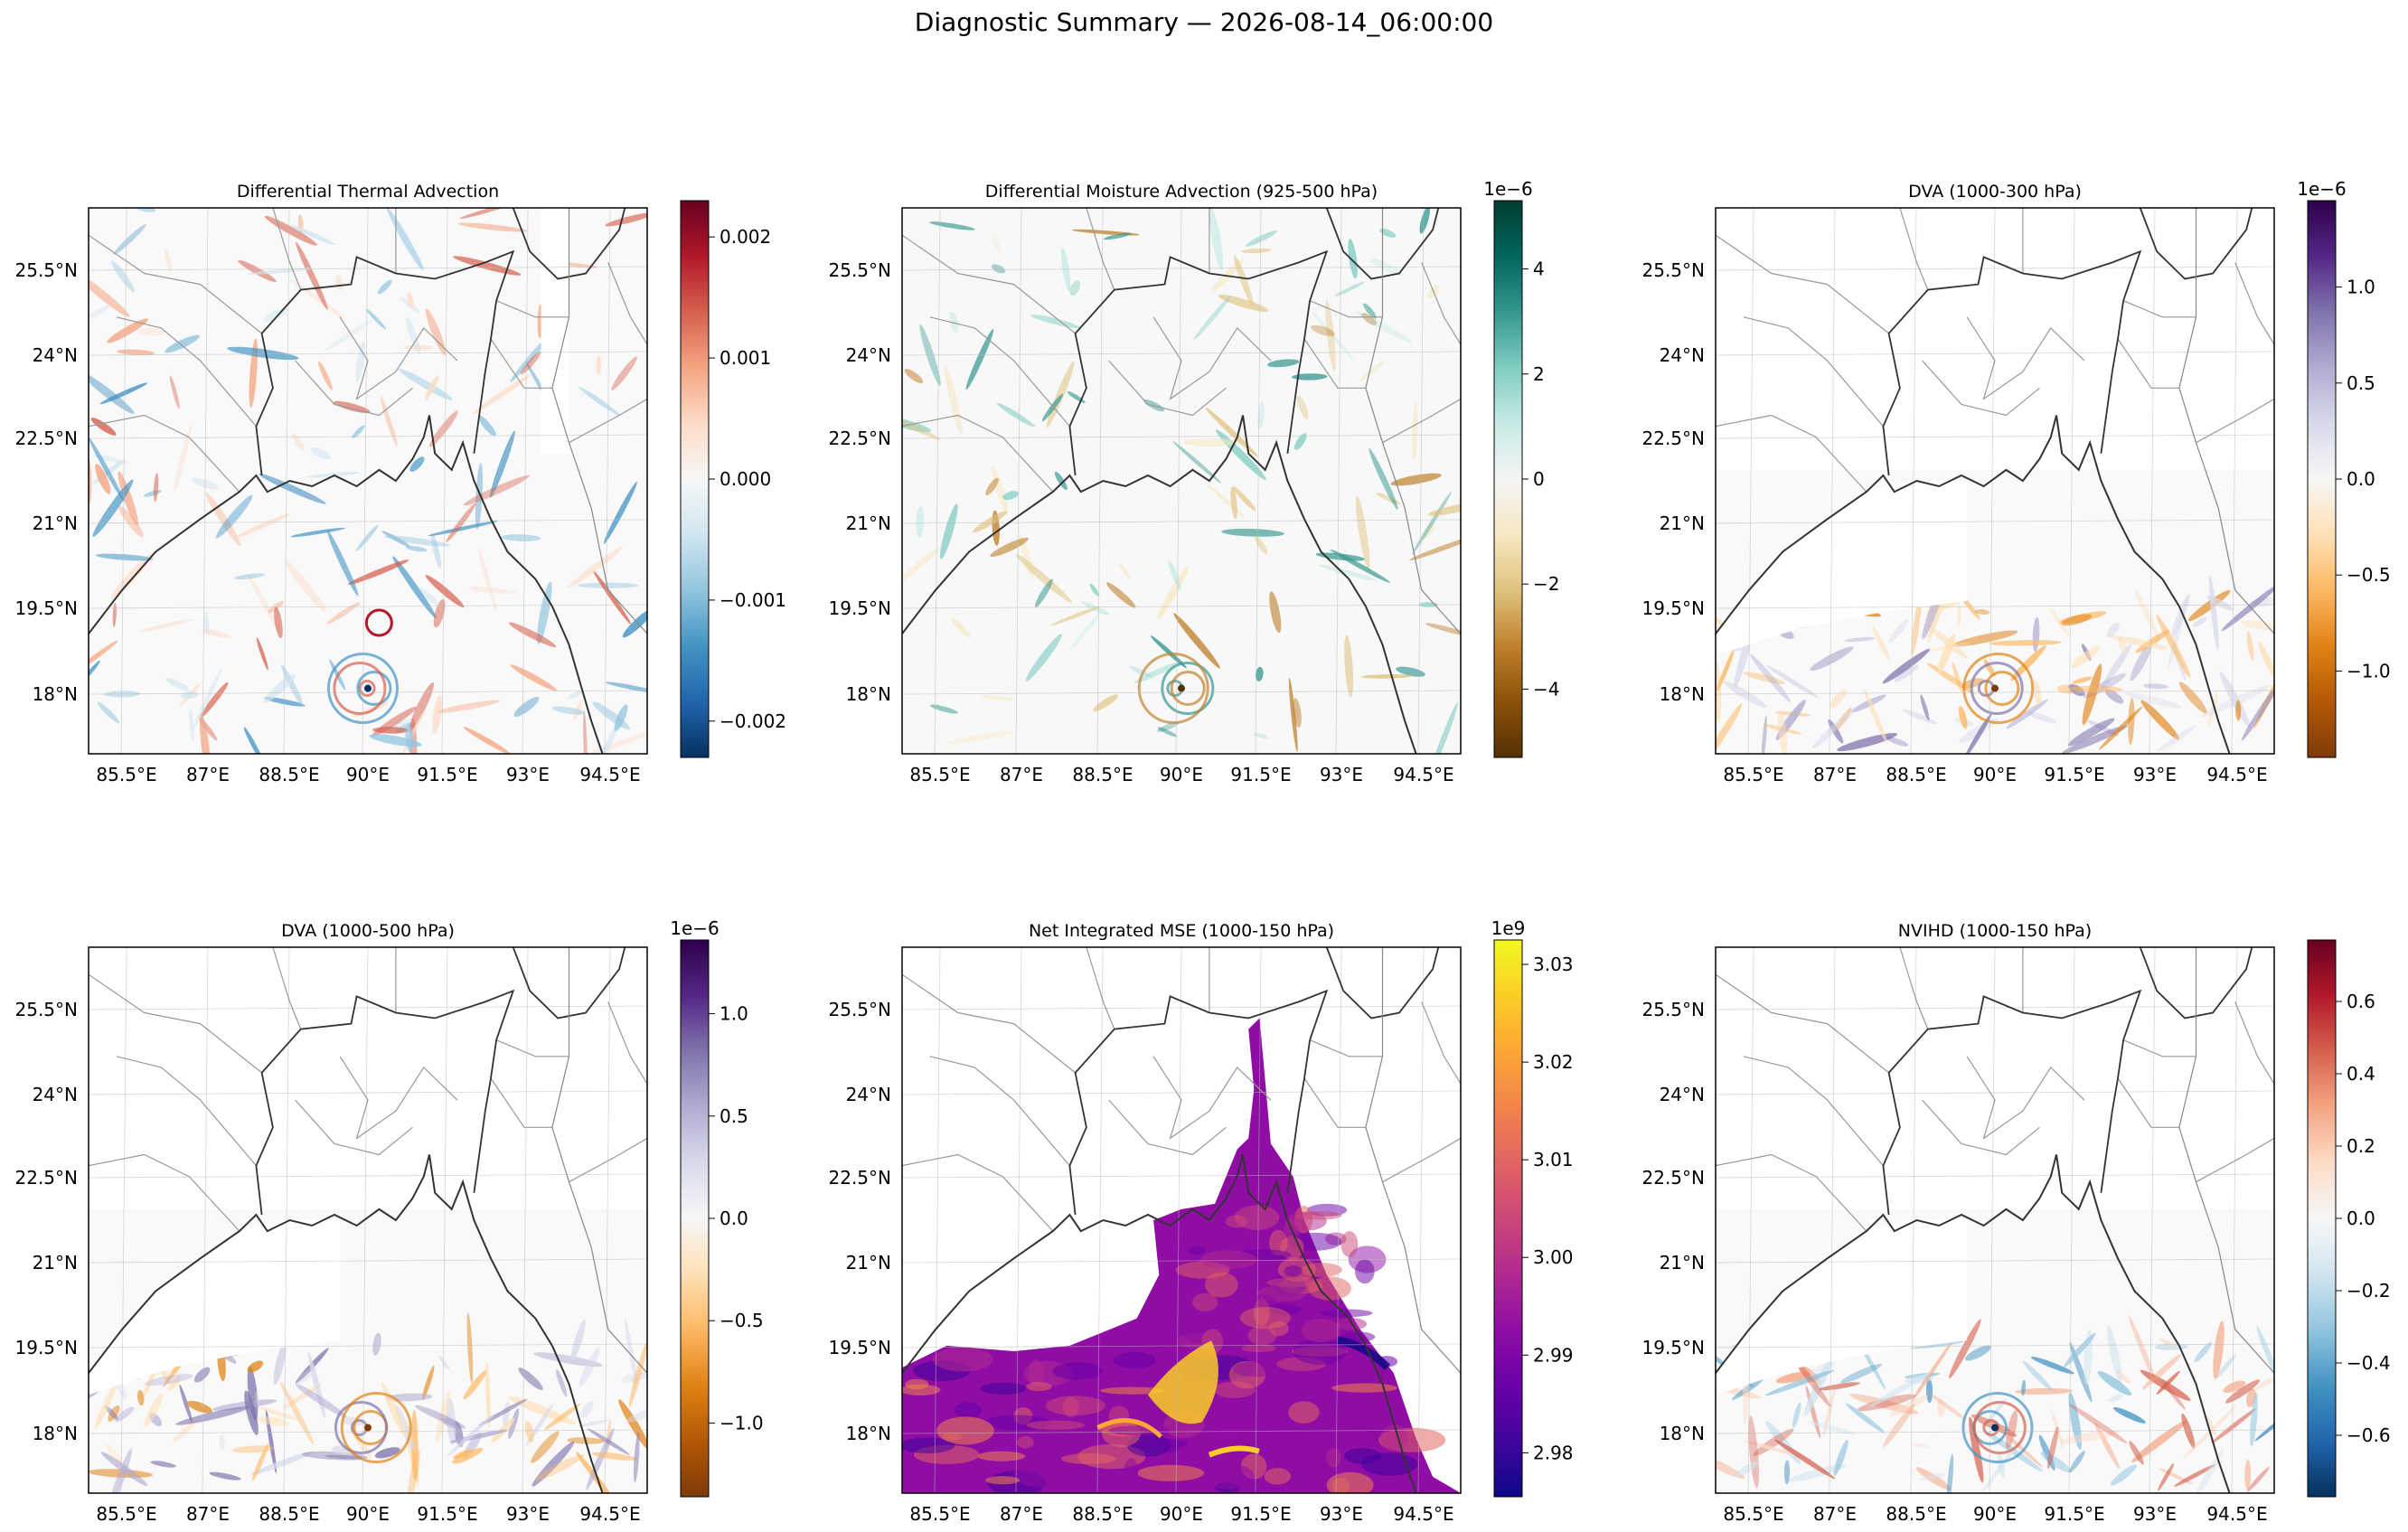 This screenshot has height=1532, width=2408. I want to click on vortex-core, so click(368, 688).